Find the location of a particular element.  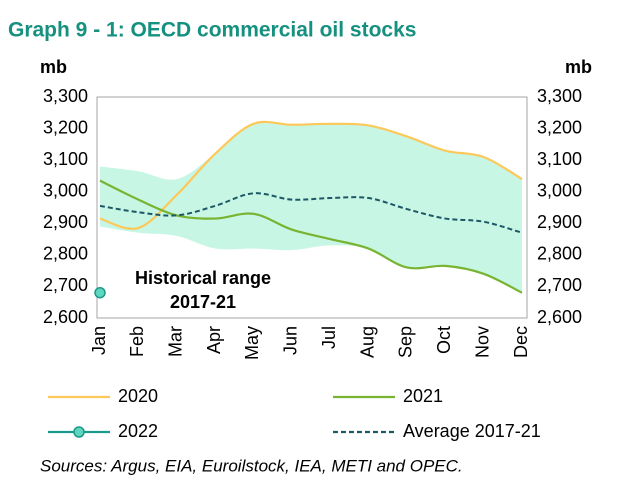

y-tick-label: 2,700 is located at coordinates (65, 285).